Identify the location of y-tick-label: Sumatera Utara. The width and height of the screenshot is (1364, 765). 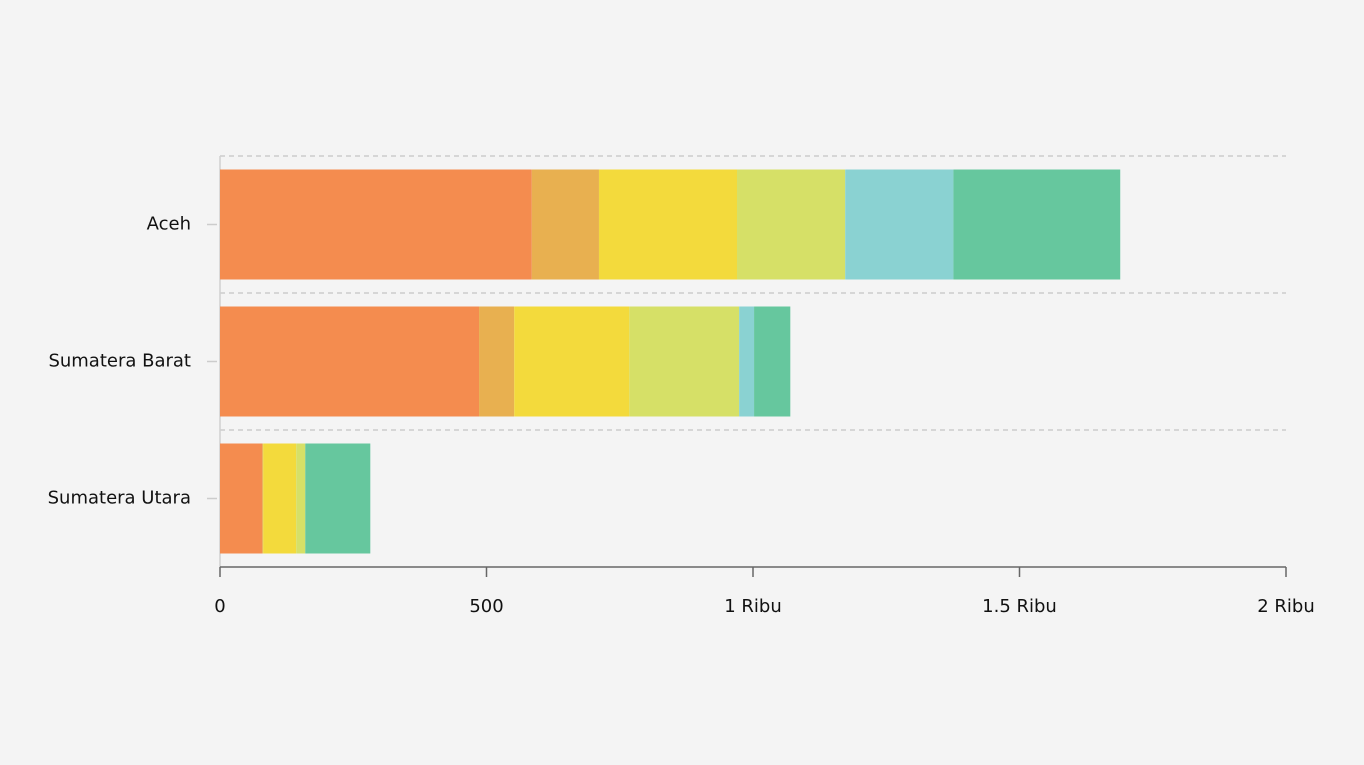
(119, 498).